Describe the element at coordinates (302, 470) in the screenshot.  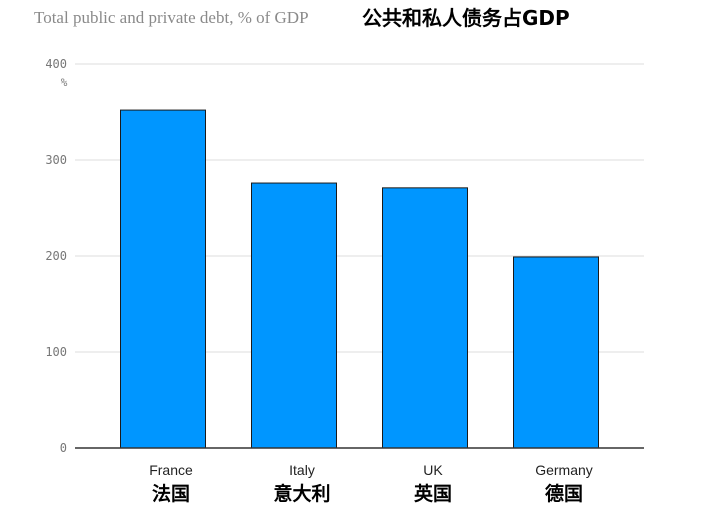
I see `x-tick-label: Italy` at that location.